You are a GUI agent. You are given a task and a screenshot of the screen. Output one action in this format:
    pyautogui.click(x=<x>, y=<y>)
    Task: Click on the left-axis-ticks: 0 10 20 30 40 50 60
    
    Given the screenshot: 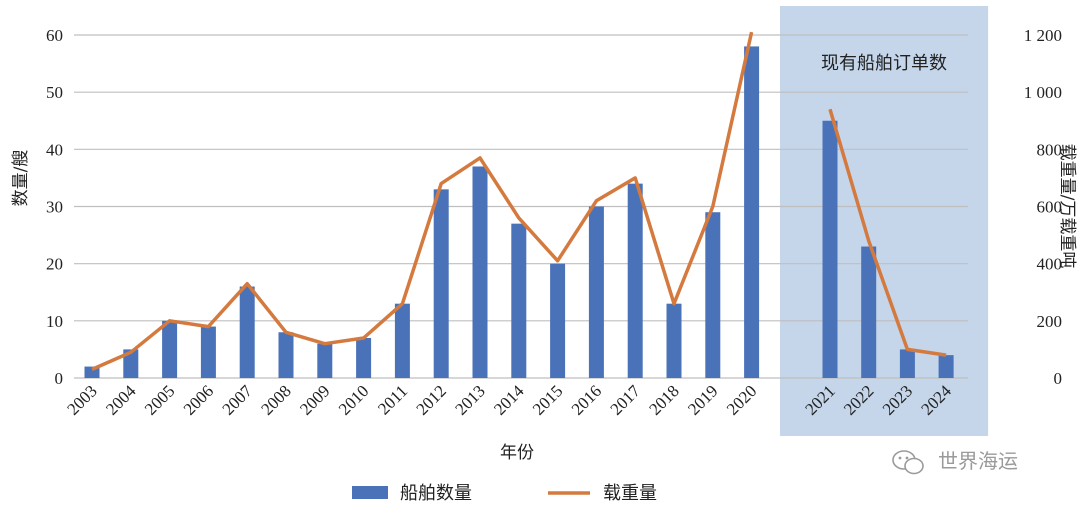 What is the action you would take?
    pyautogui.click(x=54, y=207)
    